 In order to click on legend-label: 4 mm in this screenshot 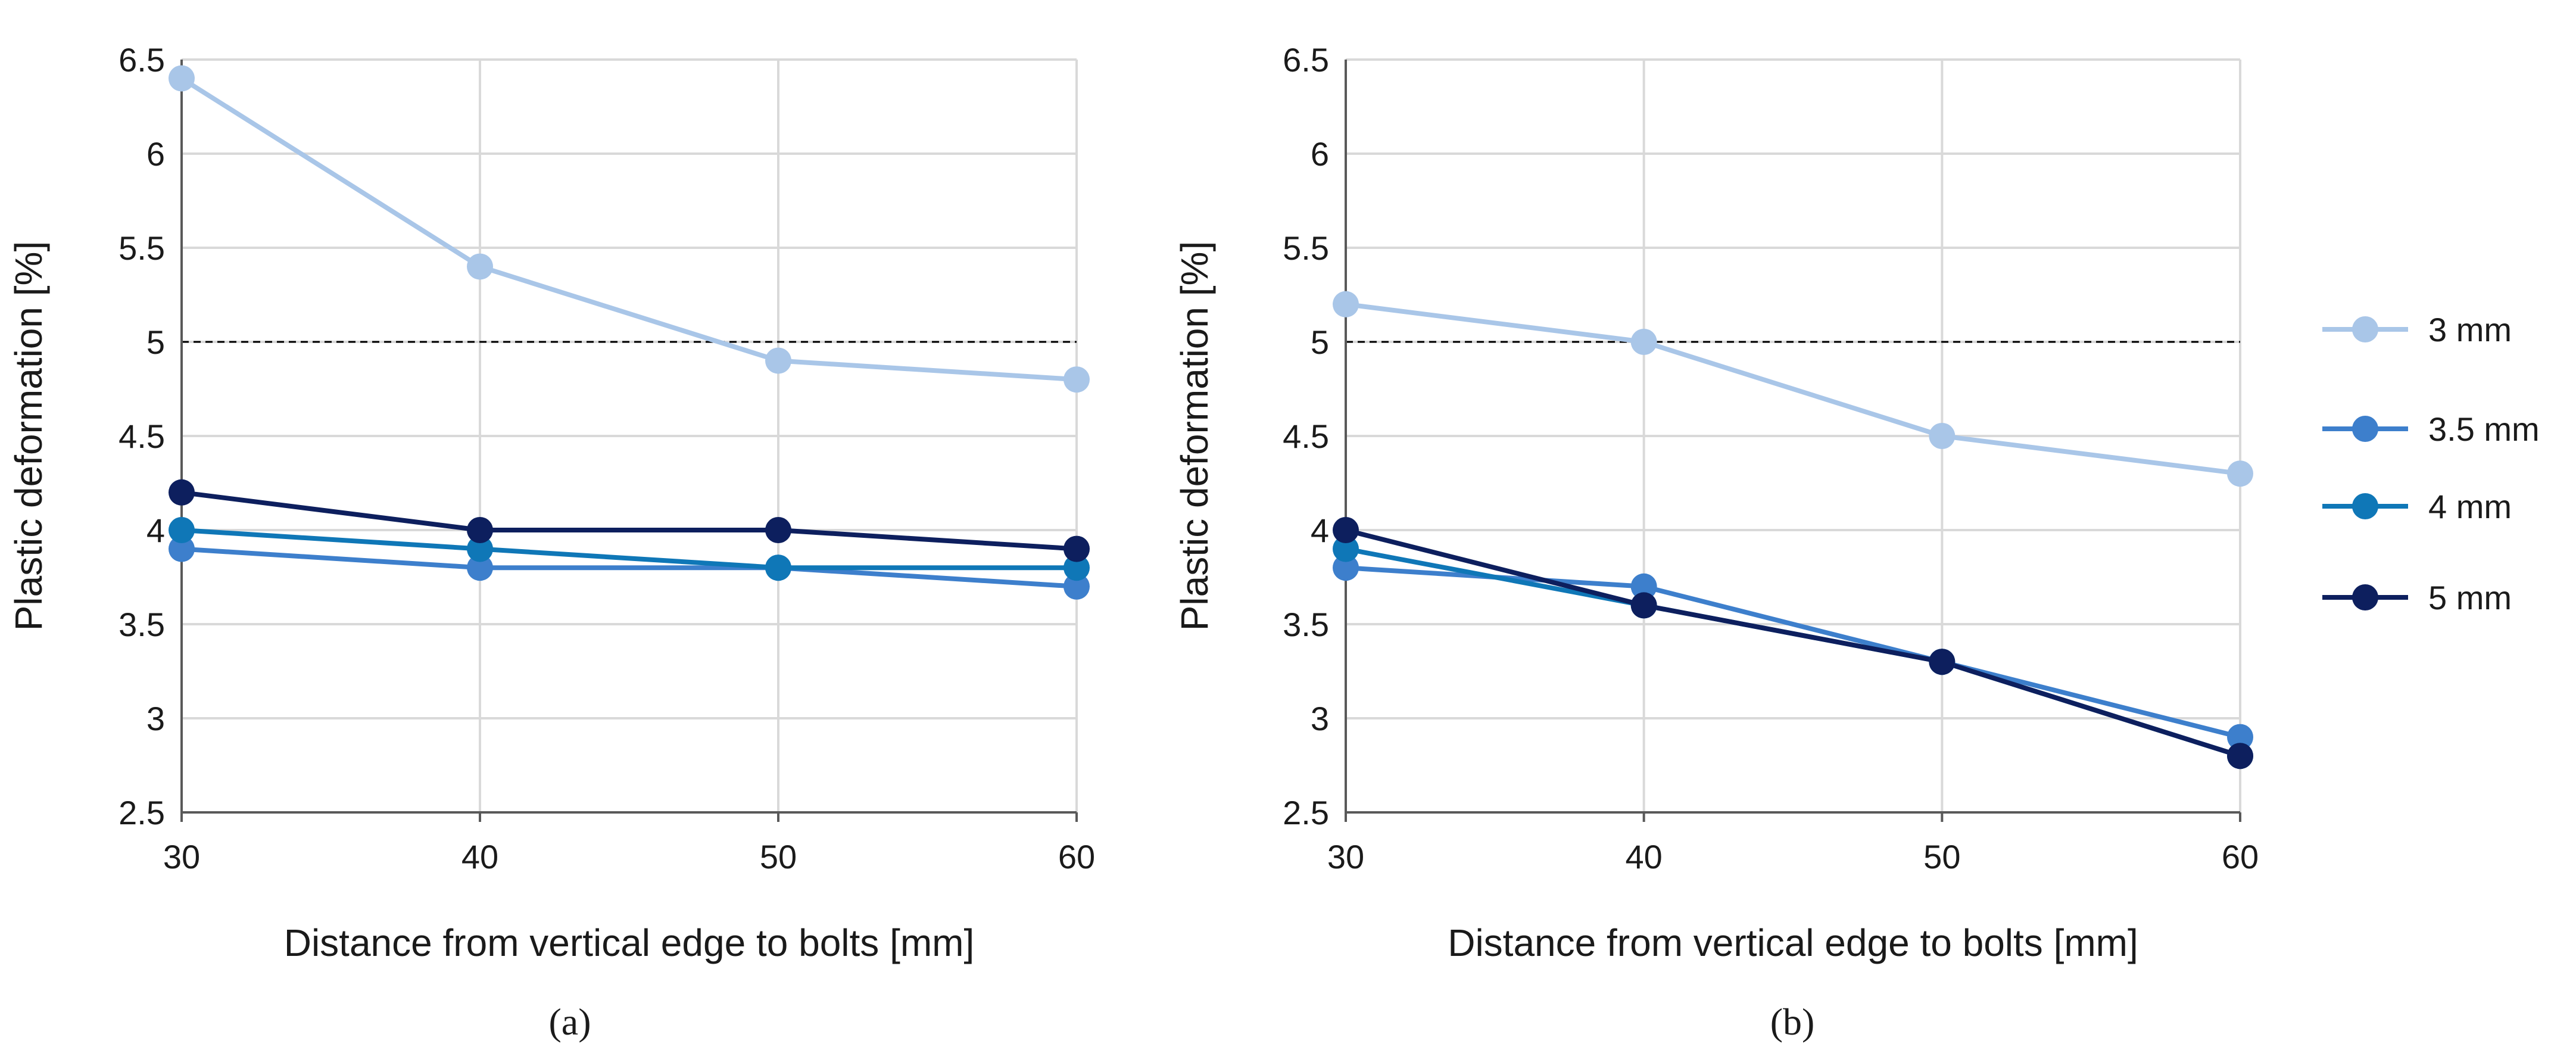, I will do `click(2470, 506)`.